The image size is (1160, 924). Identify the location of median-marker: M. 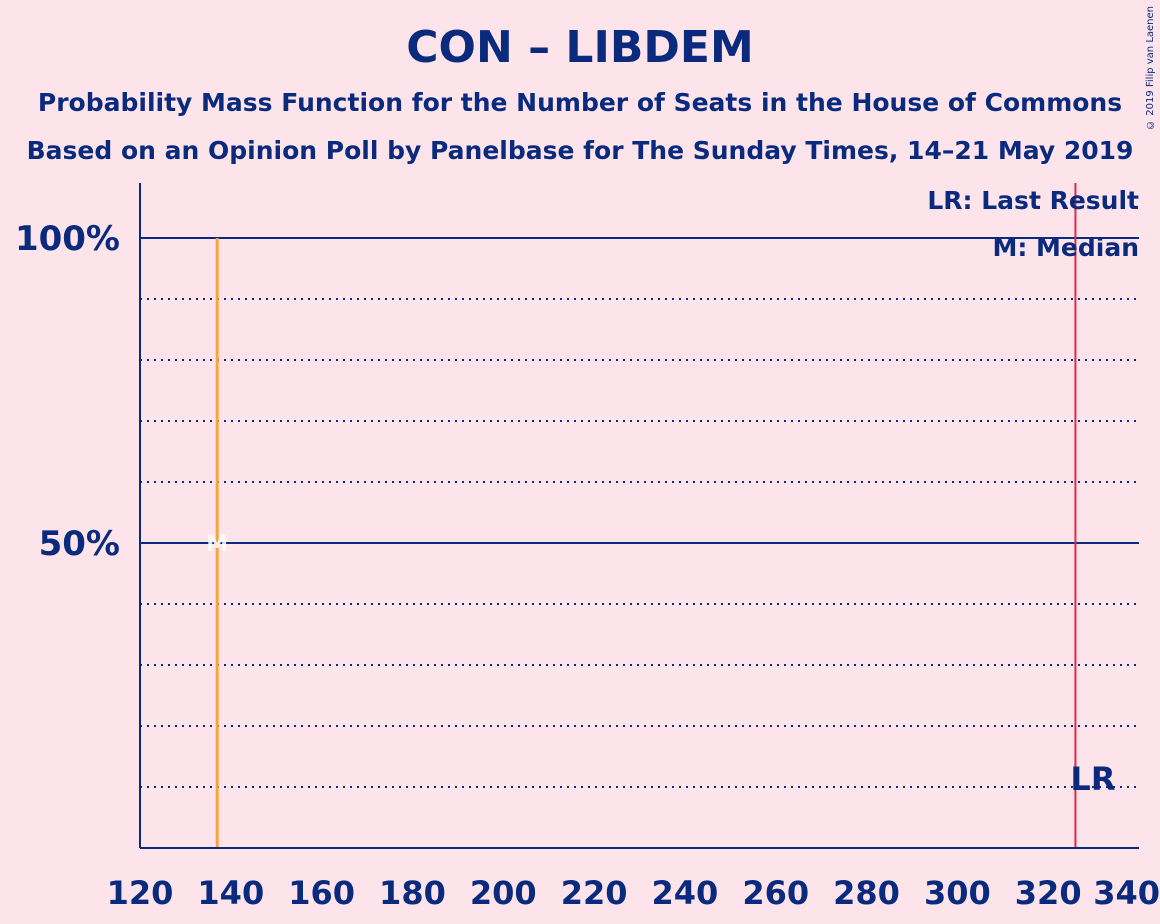
(217, 544).